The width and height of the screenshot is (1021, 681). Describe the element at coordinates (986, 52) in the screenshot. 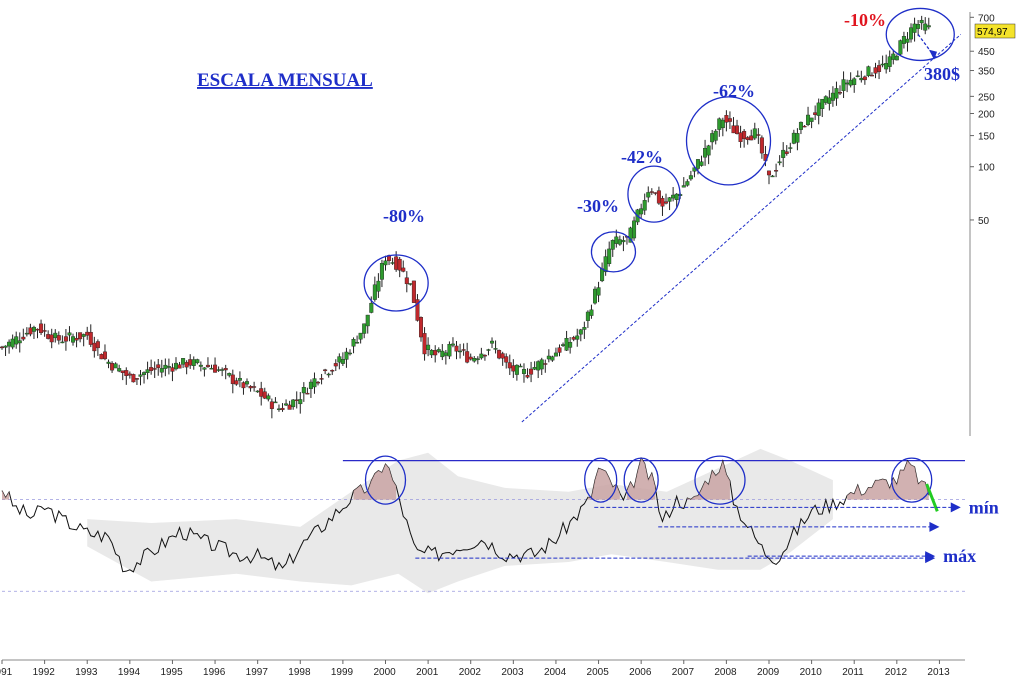

I see `price-tick-label: 450` at that location.